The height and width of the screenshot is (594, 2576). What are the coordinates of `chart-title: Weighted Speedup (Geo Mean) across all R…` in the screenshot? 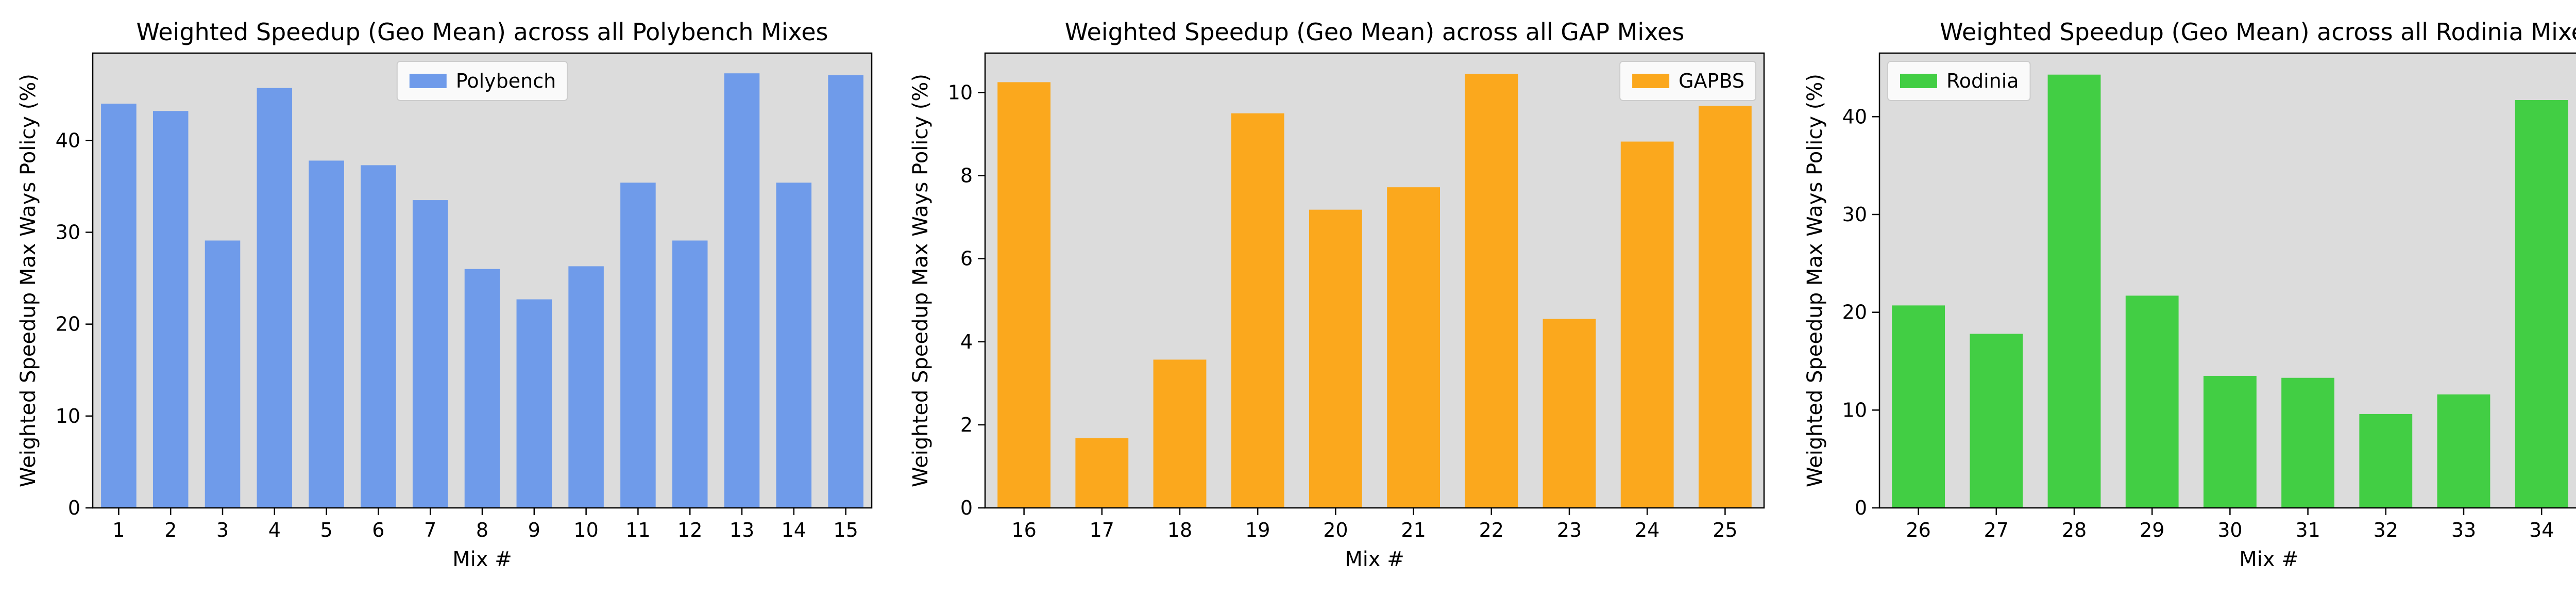 It's located at (2258, 32).